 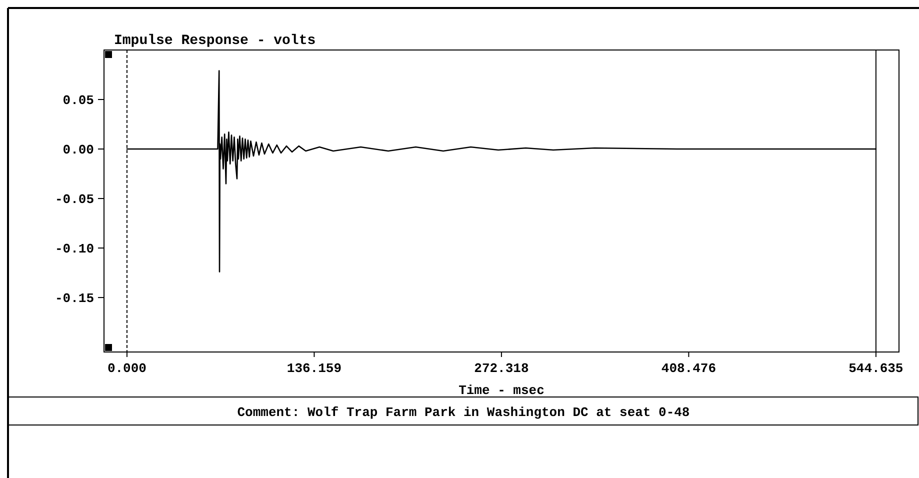 I want to click on x-tick-label: 0.000, so click(x=127, y=368).